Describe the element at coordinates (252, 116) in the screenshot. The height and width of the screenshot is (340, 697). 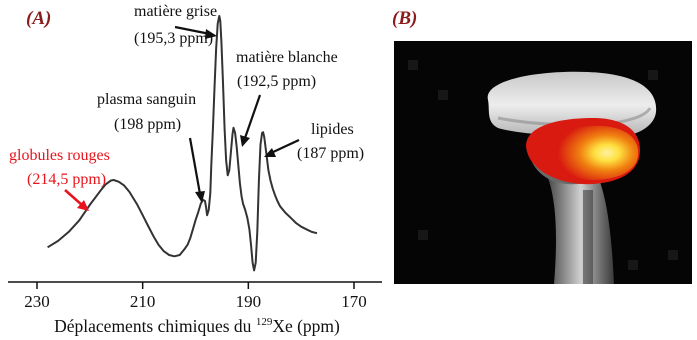
I see `arrow-white-matter` at that location.